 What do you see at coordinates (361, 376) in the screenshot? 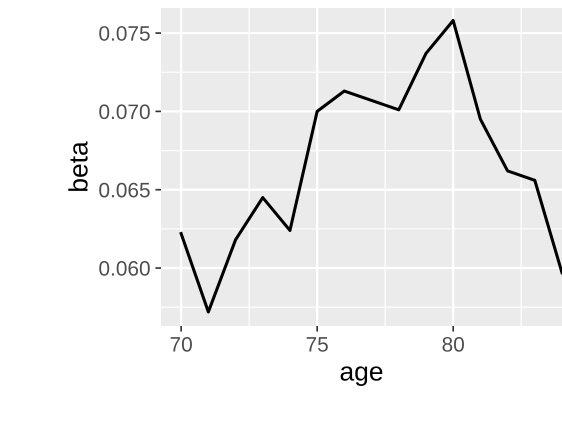
I see `x-axis-title: age` at bounding box center [361, 376].